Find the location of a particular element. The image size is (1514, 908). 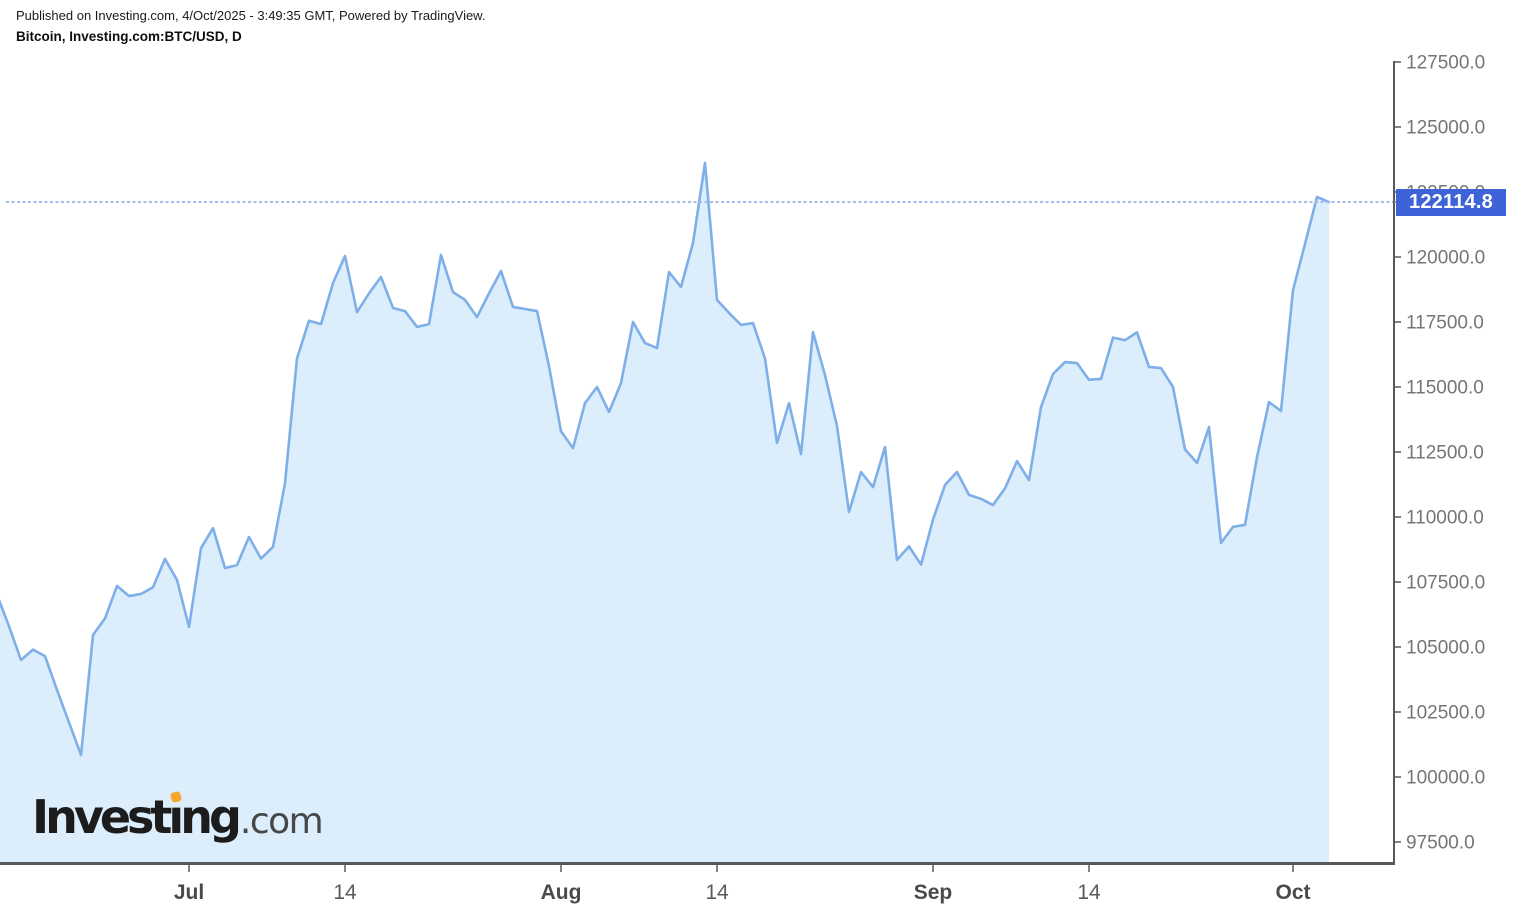

y-axis-tick-label: 102500.0 is located at coordinates (1445, 713).